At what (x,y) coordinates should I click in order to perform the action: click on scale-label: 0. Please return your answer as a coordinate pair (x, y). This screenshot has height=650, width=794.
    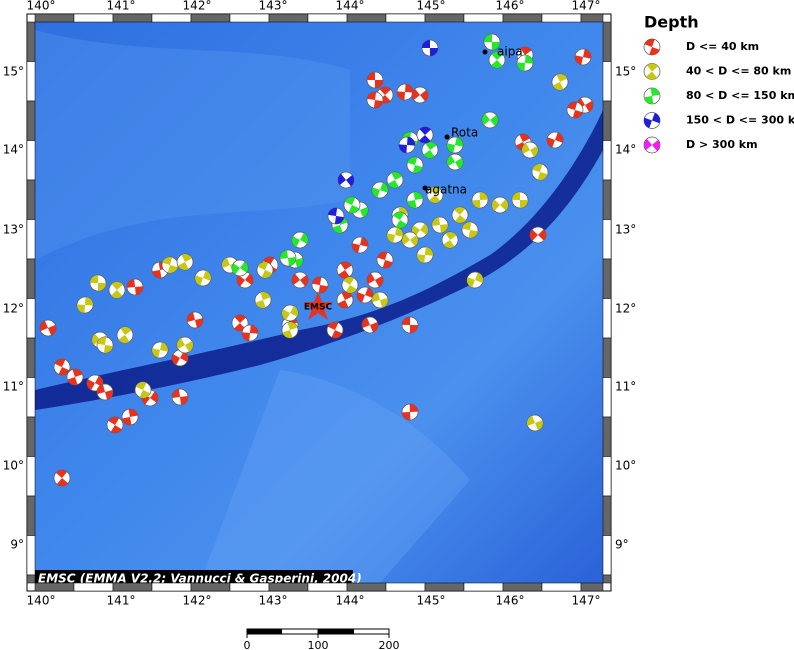
    Looking at the image, I should click on (247, 644).